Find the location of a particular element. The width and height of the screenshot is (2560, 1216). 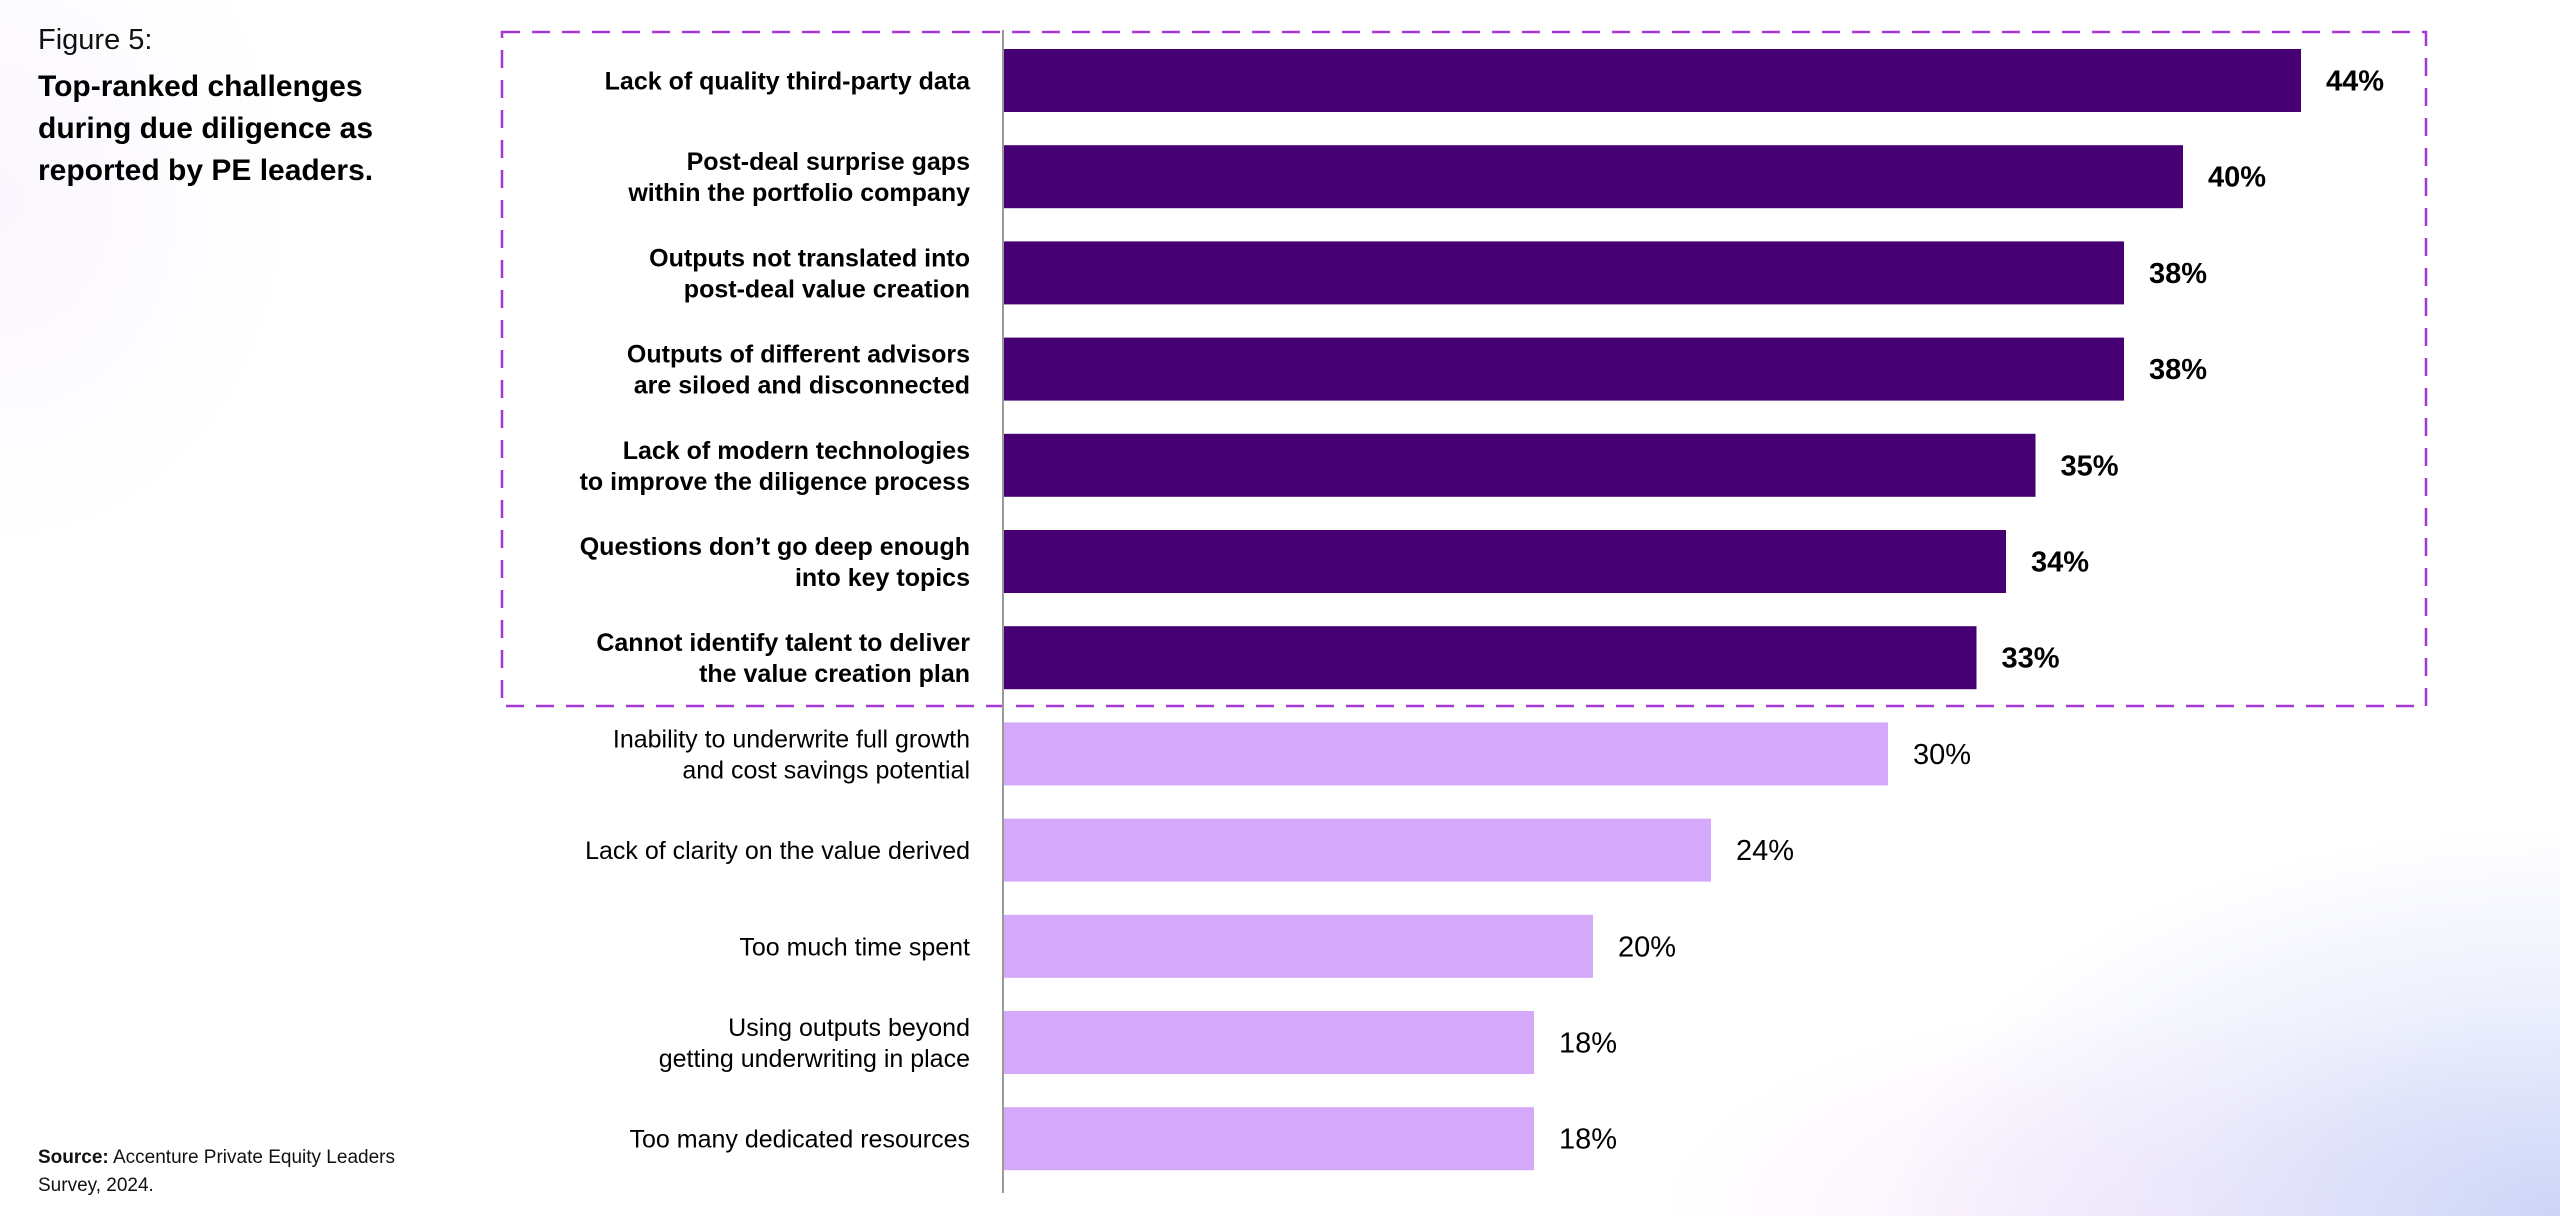

category-label: Too many dedicated resources is located at coordinates (800, 1140).